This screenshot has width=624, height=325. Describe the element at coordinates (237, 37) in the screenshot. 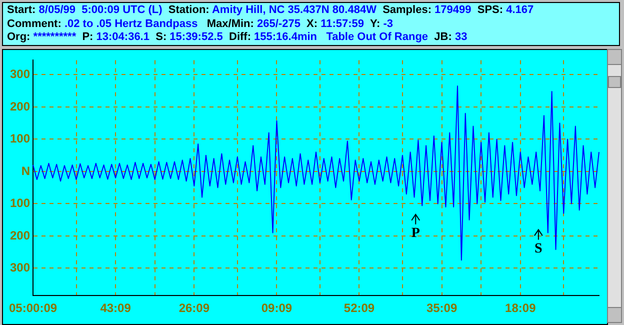

I see `text: Org: ********** P: 13:04:36.1 S: 15:39:52.5 Diff: 155:16.4min Table Out Of Range JB: 33` at that location.